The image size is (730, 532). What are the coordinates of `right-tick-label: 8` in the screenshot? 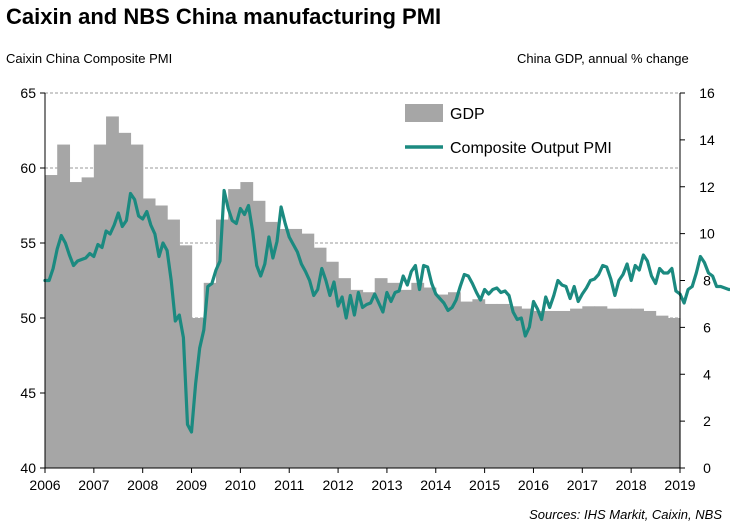 It's located at (707, 281).